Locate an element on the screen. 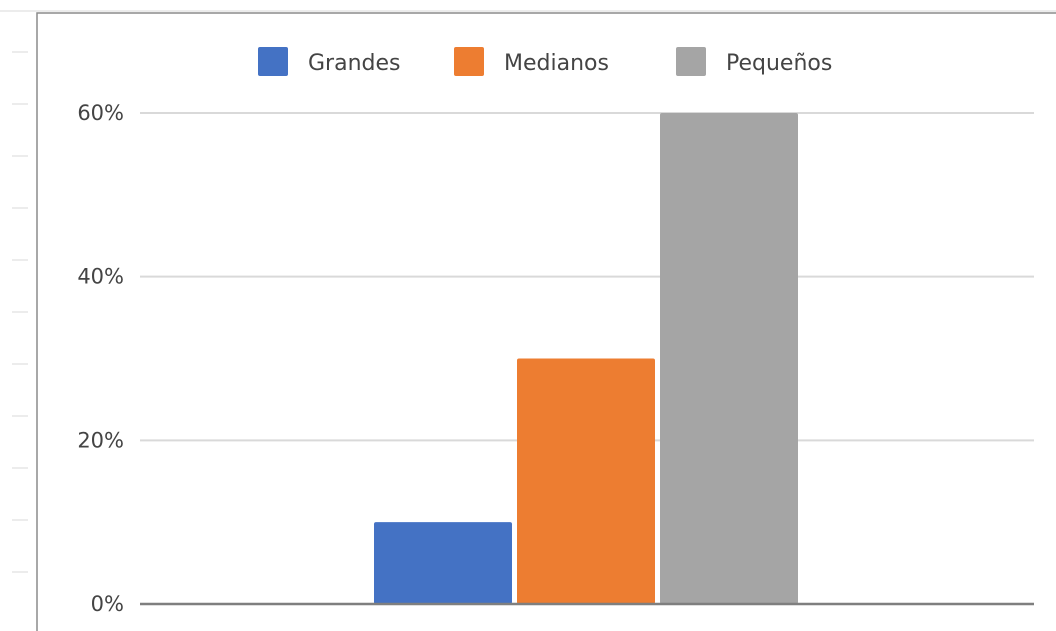 The width and height of the screenshot is (1056, 631). bar-grandes is located at coordinates (443, 563).